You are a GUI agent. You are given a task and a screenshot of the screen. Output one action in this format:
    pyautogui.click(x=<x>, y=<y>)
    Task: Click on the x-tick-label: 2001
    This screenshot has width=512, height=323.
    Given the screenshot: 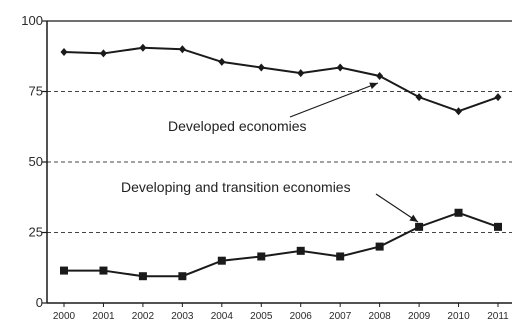 What is the action you would take?
    pyautogui.click(x=103, y=316)
    